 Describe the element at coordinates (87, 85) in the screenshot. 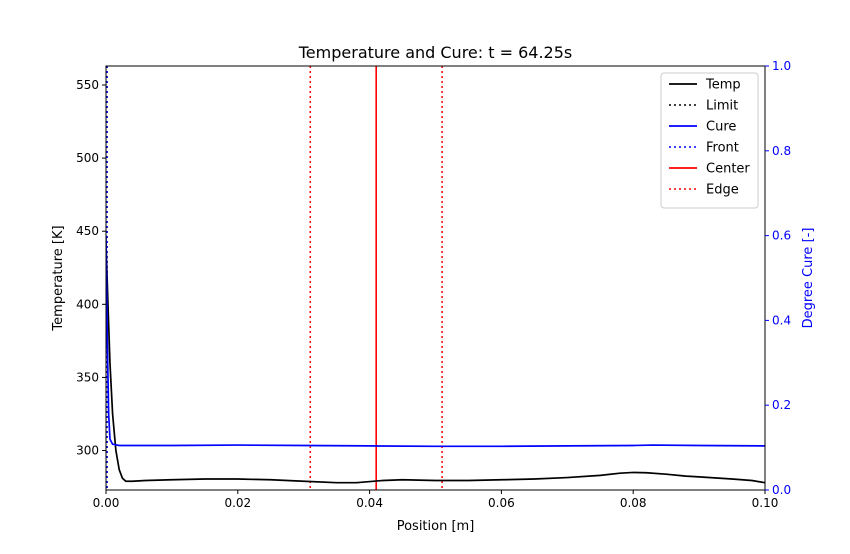

I see `y-tick-label: 550` at that location.